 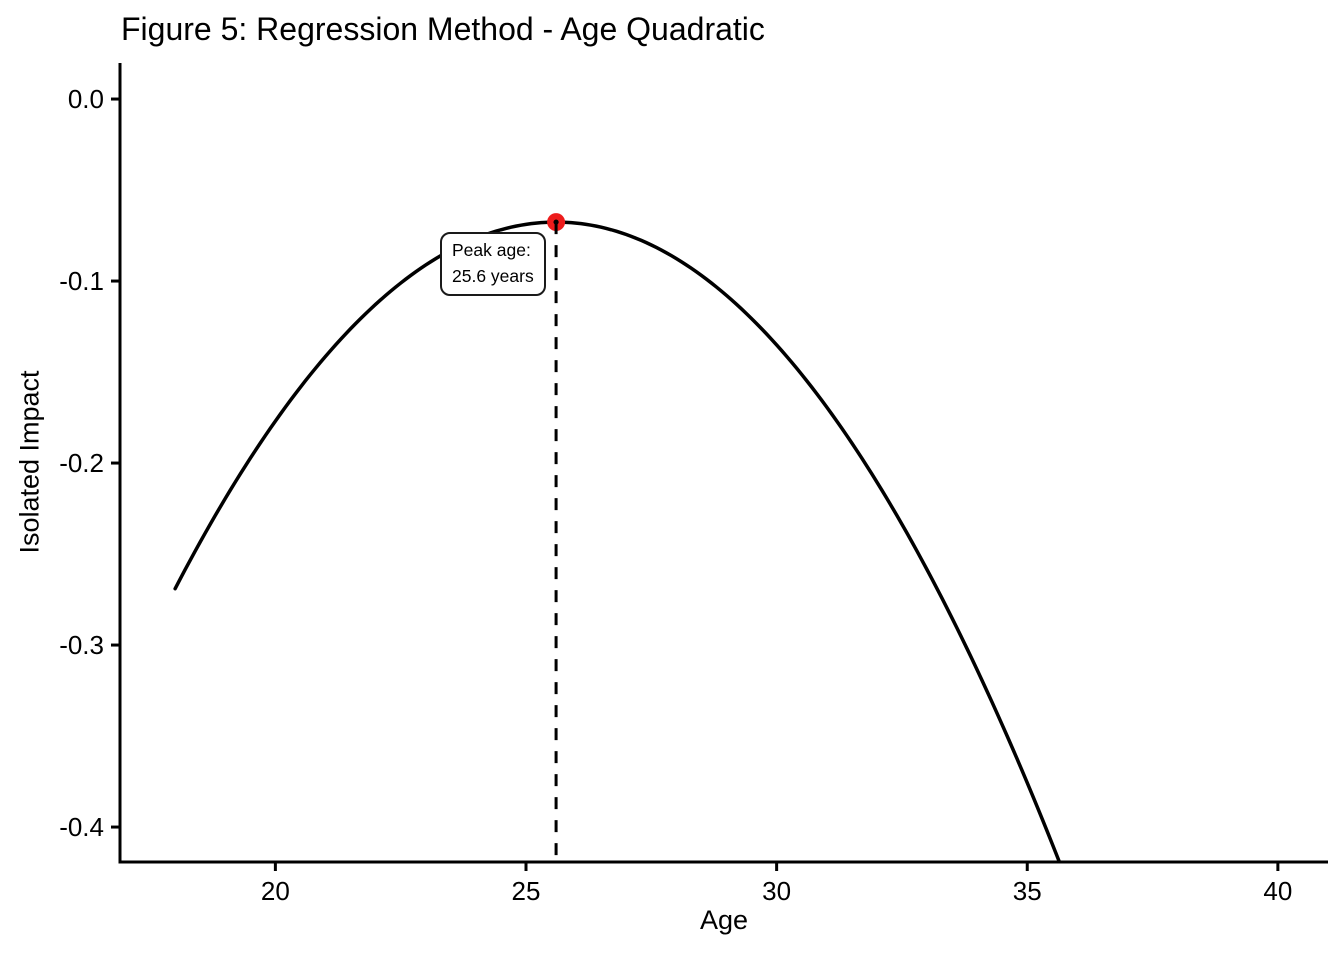 What do you see at coordinates (556, 222) in the screenshot?
I see `peak-point-center` at bounding box center [556, 222].